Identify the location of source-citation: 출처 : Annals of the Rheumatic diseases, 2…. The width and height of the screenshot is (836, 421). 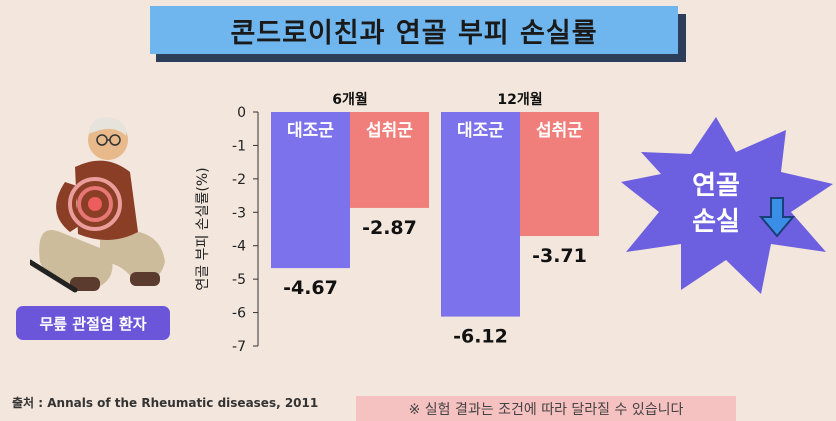
(165, 403).